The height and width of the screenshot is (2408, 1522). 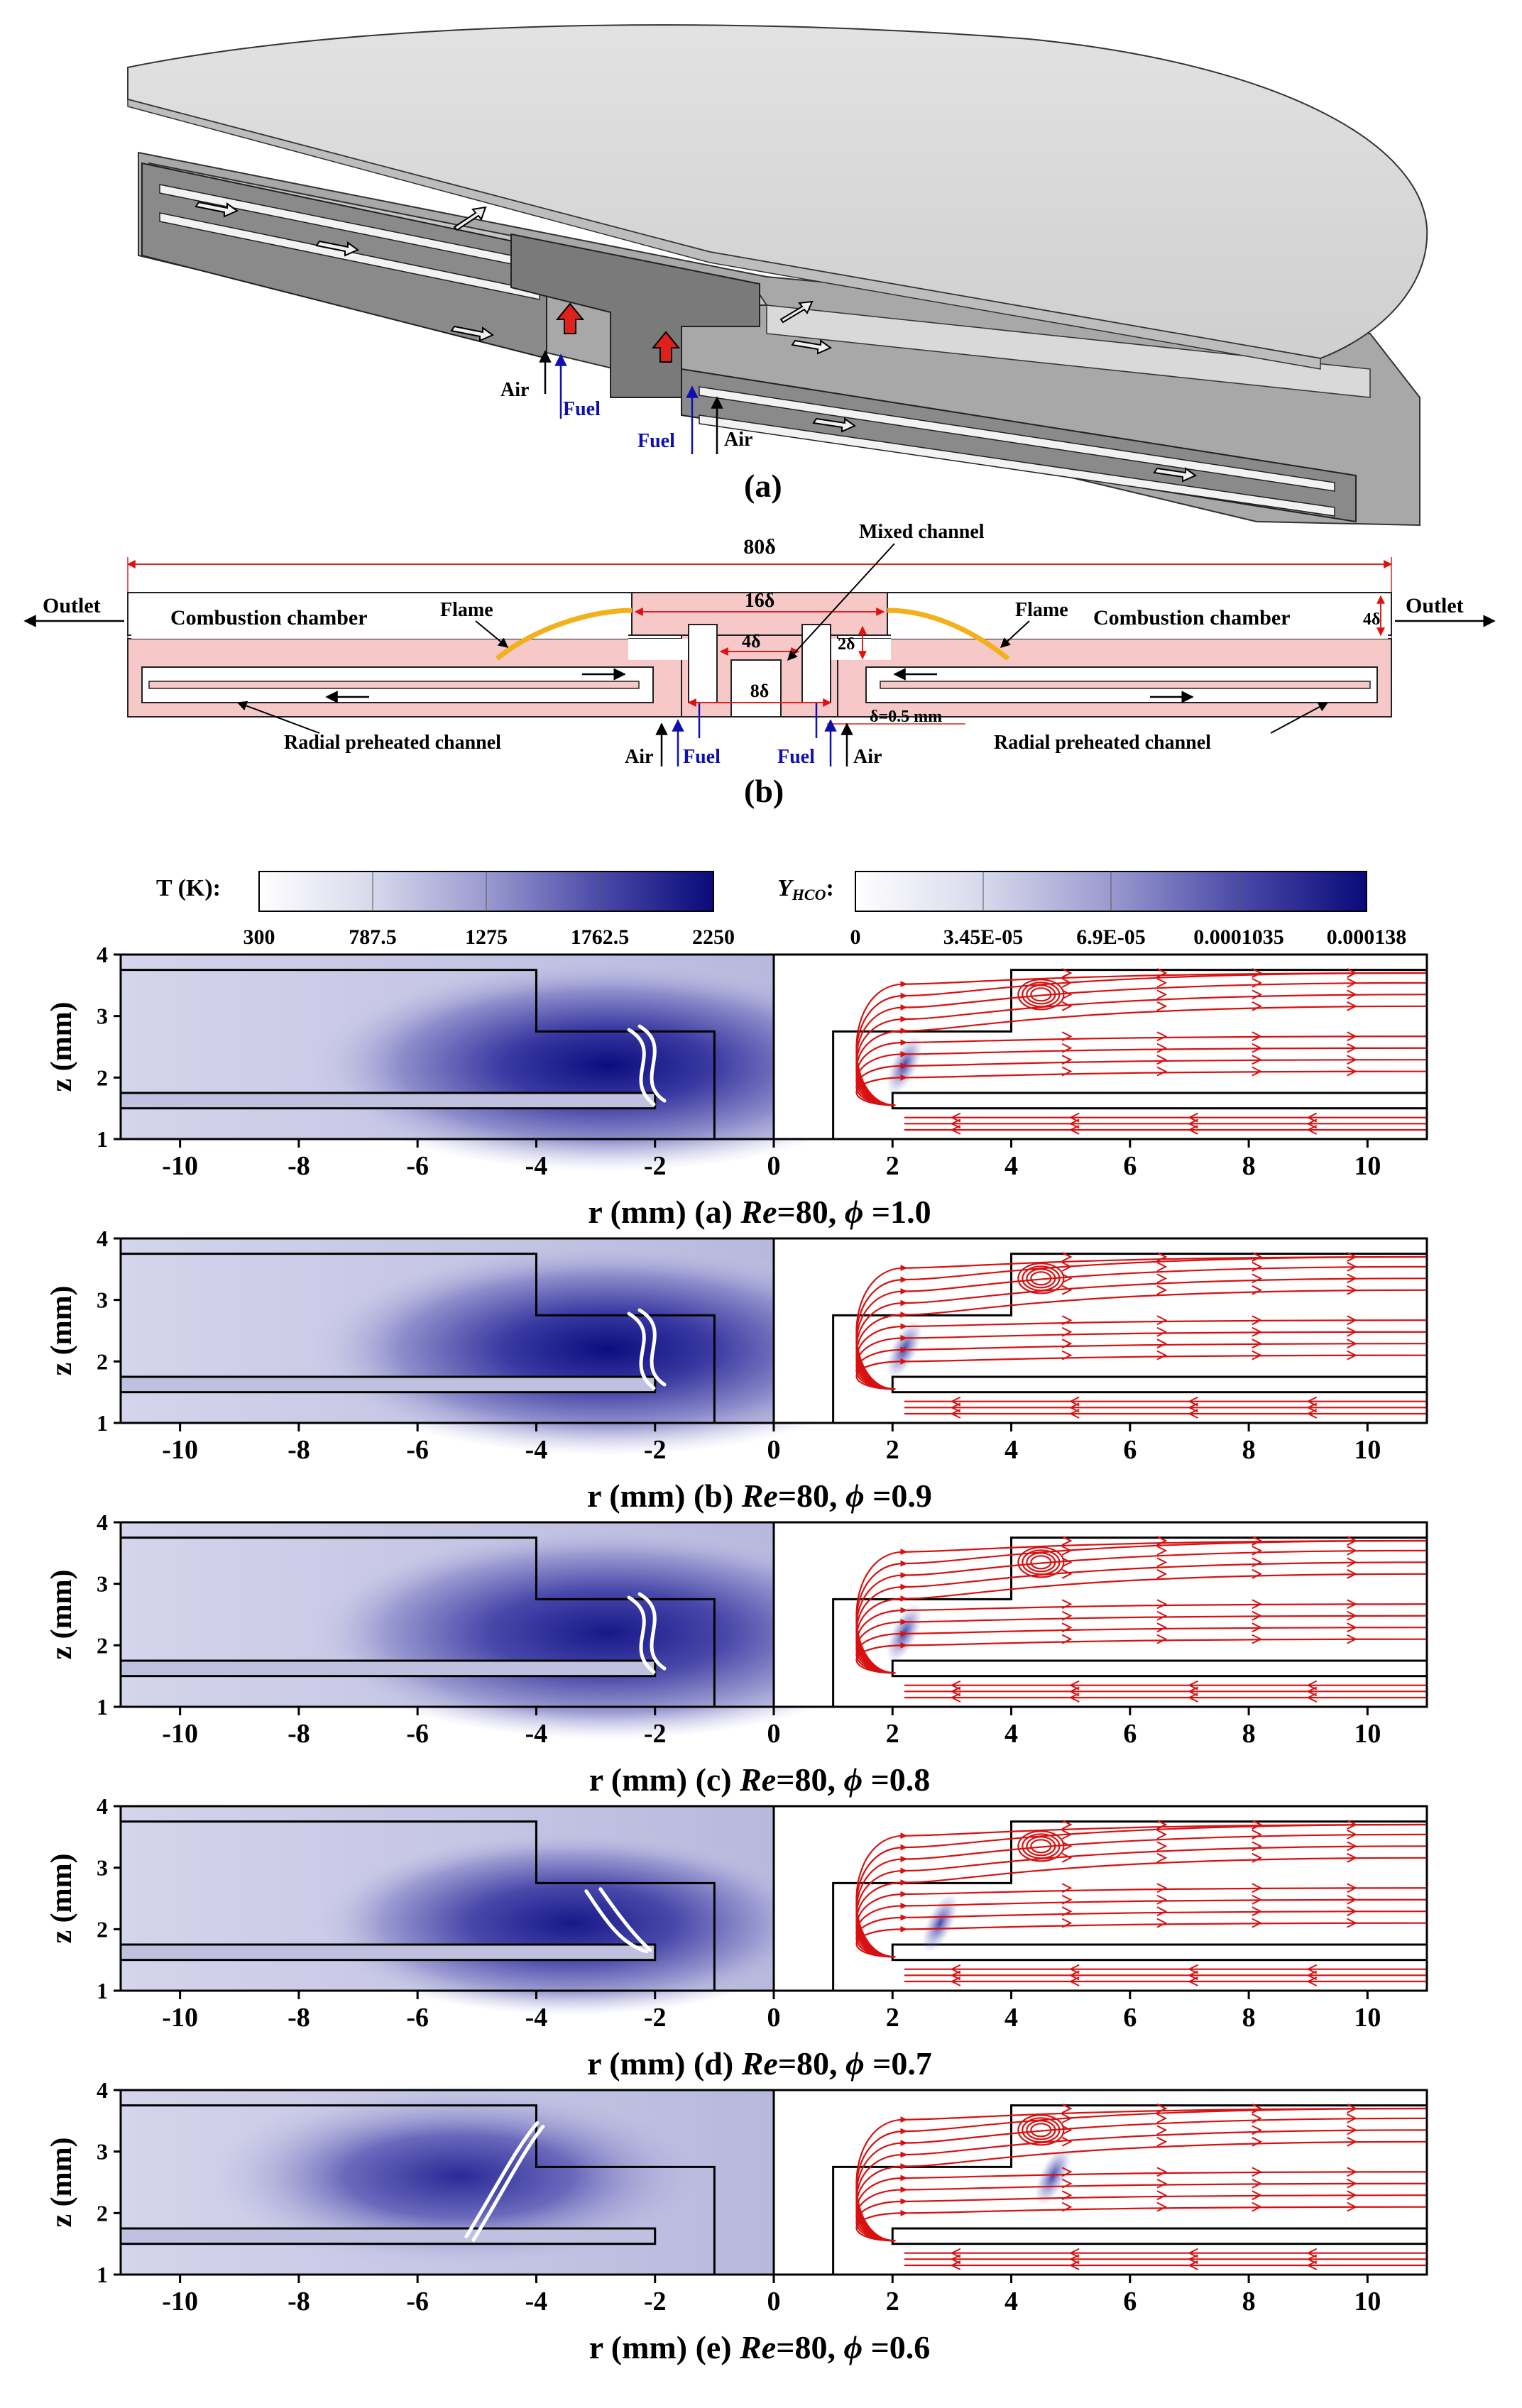 What do you see at coordinates (655, 1166) in the screenshot?
I see `x-tick-label: -2` at bounding box center [655, 1166].